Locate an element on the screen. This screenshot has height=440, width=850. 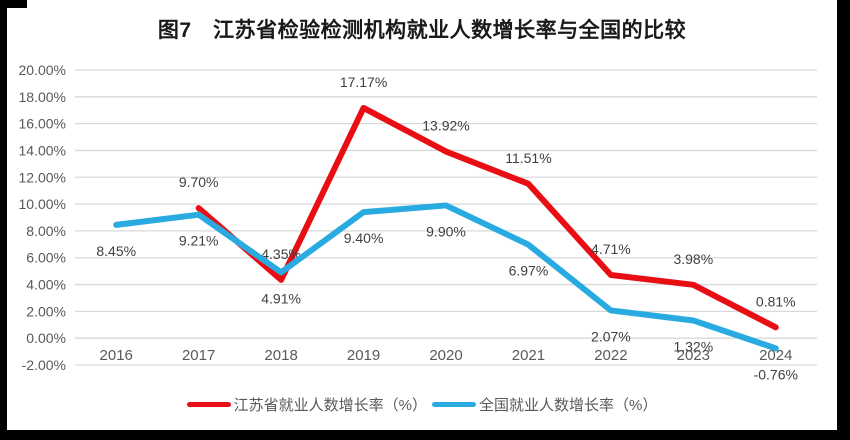
data-label: -0.76% is located at coordinates (776, 374).